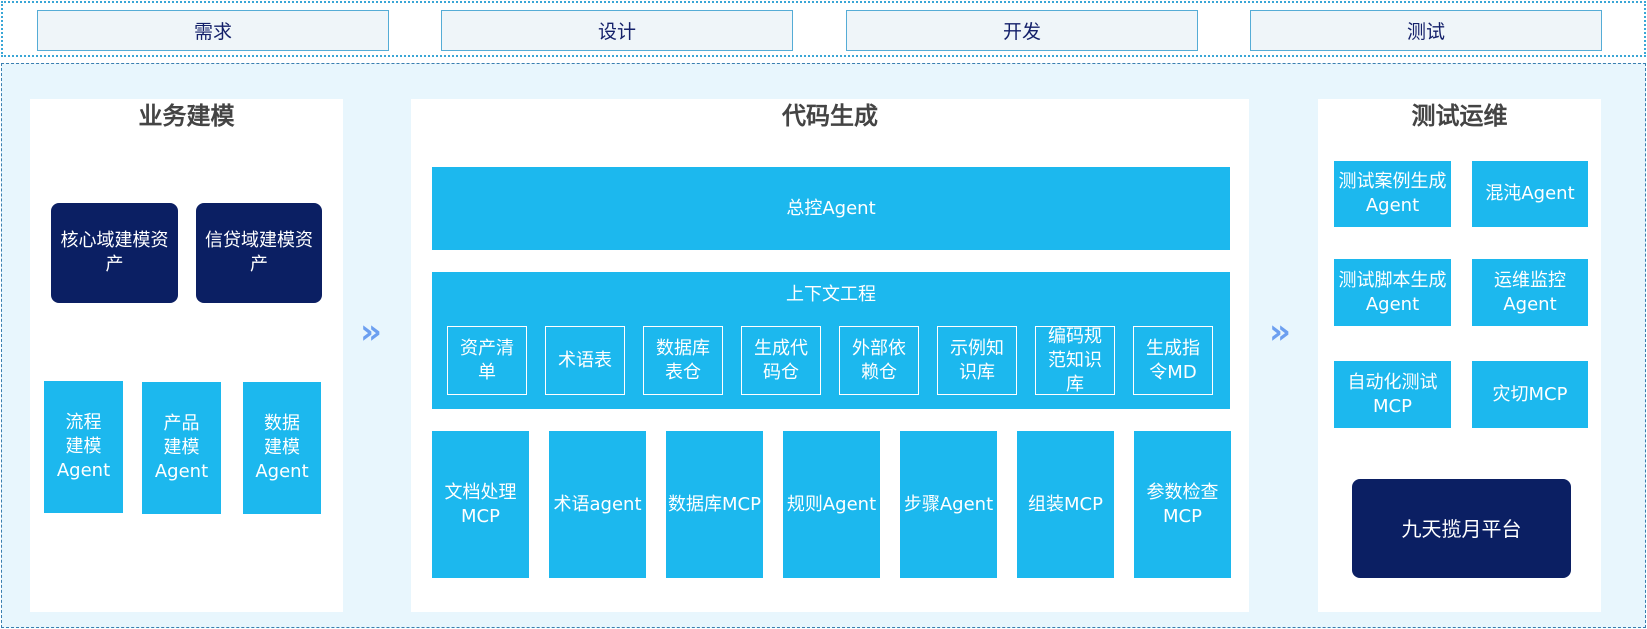 This screenshot has width=1647, height=629. I want to click on test-ops-box: 自动化测试MCP, so click(1392, 394).